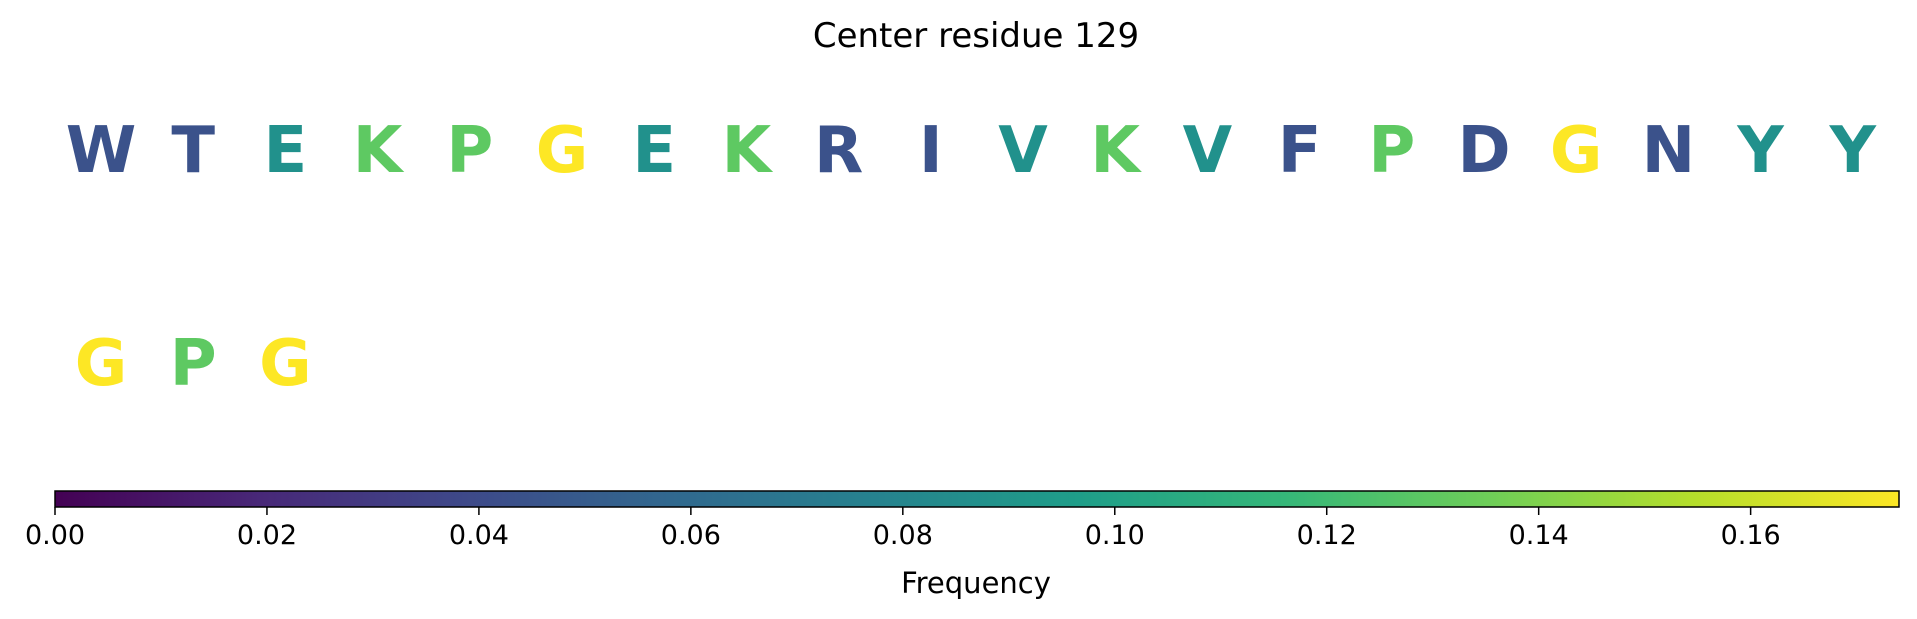  What do you see at coordinates (1539, 535) in the screenshot?
I see `colorbar-tick-label: 0.14` at bounding box center [1539, 535].